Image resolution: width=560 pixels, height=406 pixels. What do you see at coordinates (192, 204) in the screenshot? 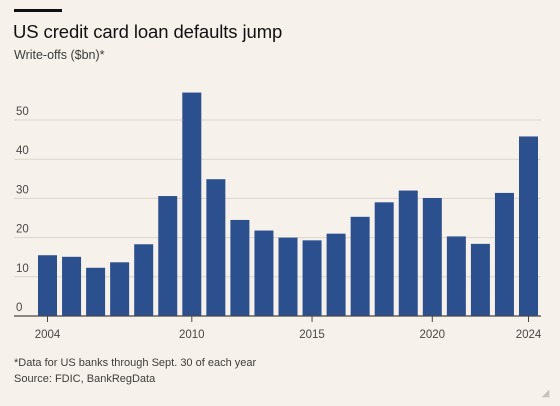
I see `bar-2010` at bounding box center [192, 204].